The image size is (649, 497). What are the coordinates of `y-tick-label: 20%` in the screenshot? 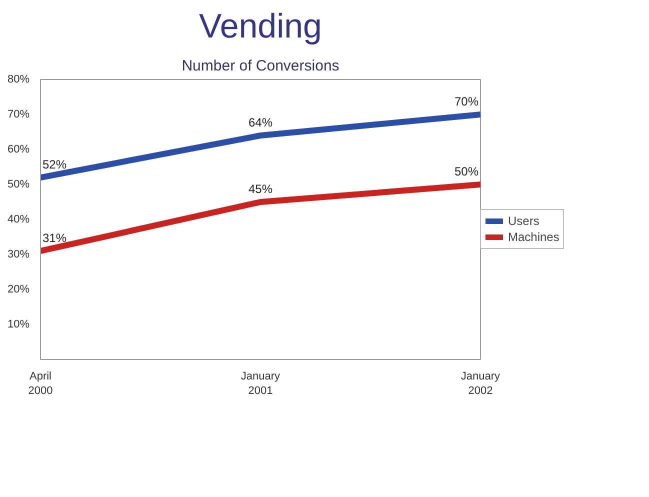 It's located at (18, 290).